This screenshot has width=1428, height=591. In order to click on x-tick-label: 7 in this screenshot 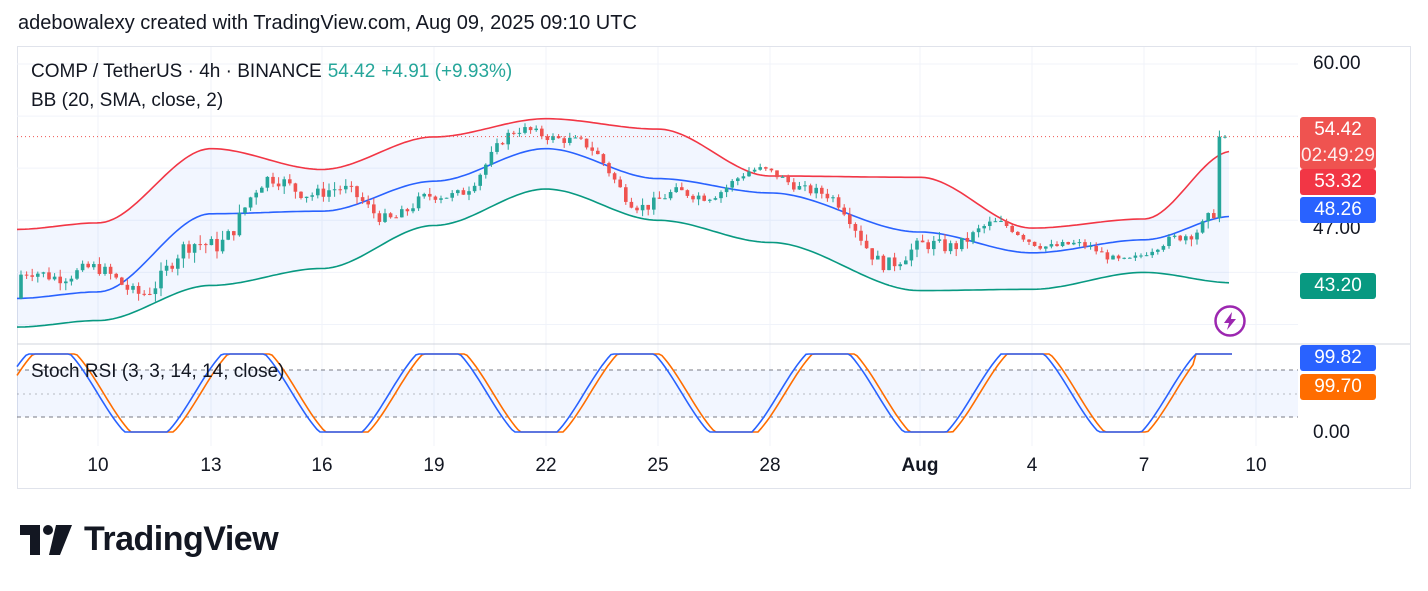, I will do `click(1144, 466)`.